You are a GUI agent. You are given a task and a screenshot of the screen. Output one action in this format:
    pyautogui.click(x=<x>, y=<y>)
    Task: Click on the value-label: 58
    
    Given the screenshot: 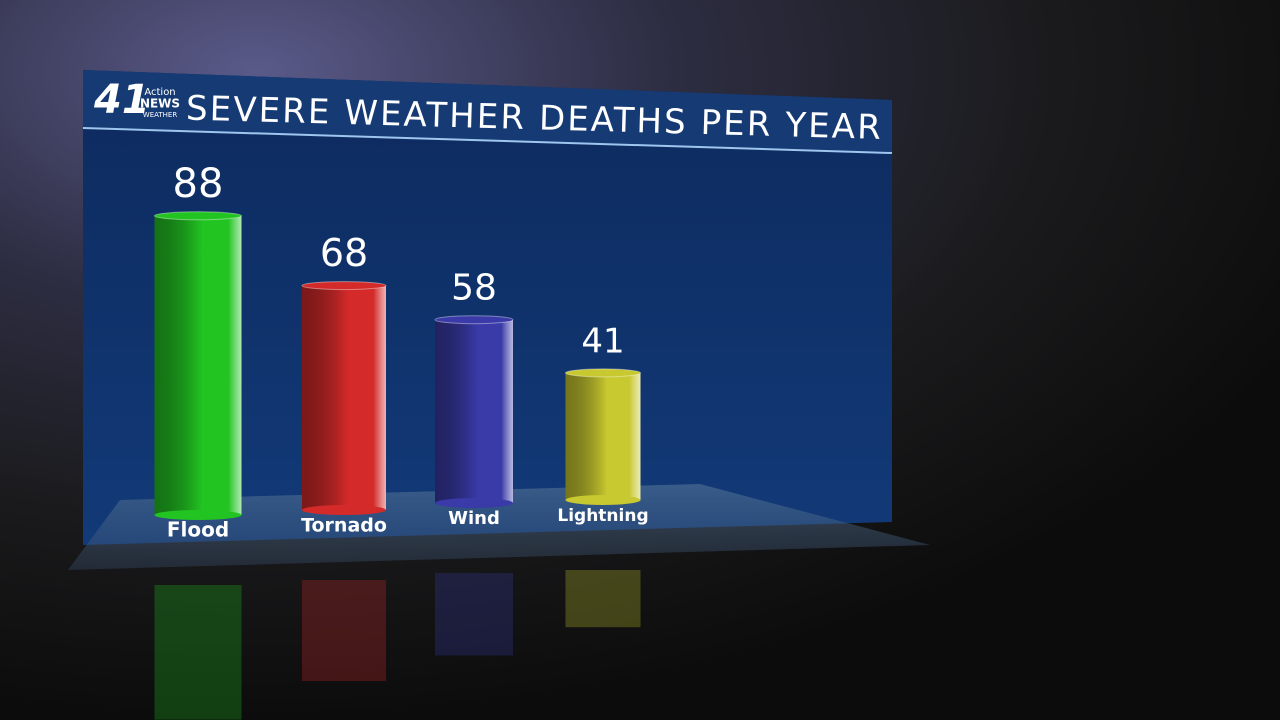 What is the action you would take?
    pyautogui.click(x=474, y=288)
    